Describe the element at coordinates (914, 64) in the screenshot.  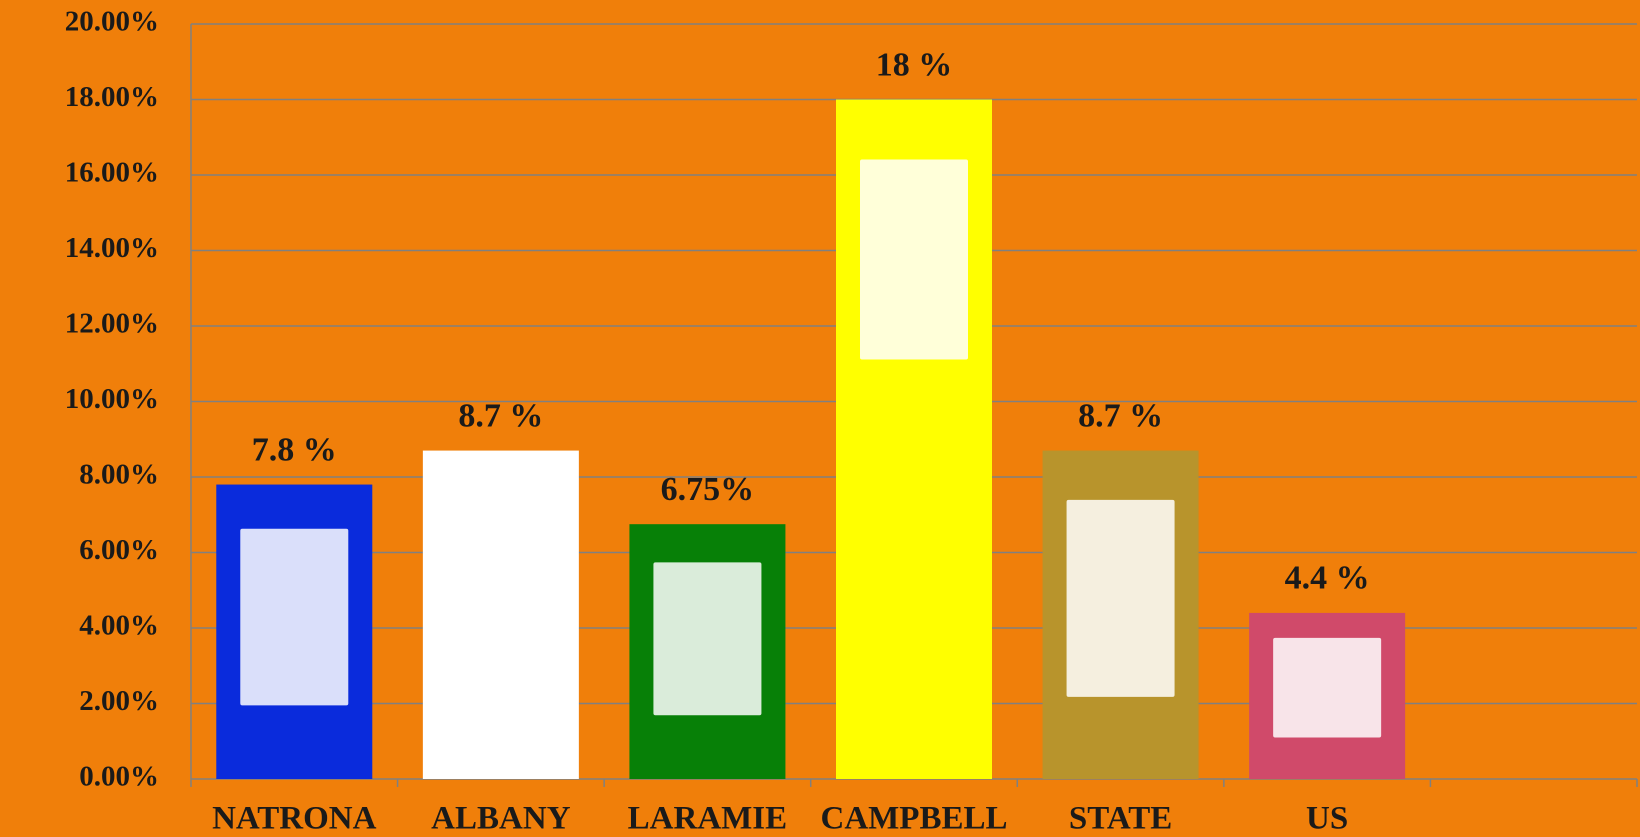
I see `value-label: 18 %` at that location.